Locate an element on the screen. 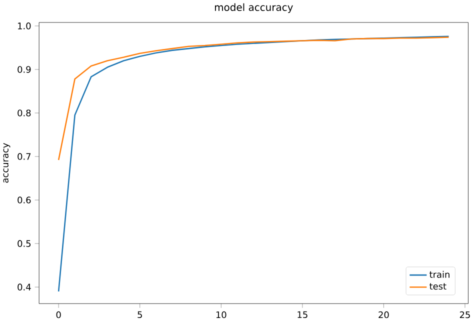  y-tick-label: 0.6 is located at coordinates (24, 200).